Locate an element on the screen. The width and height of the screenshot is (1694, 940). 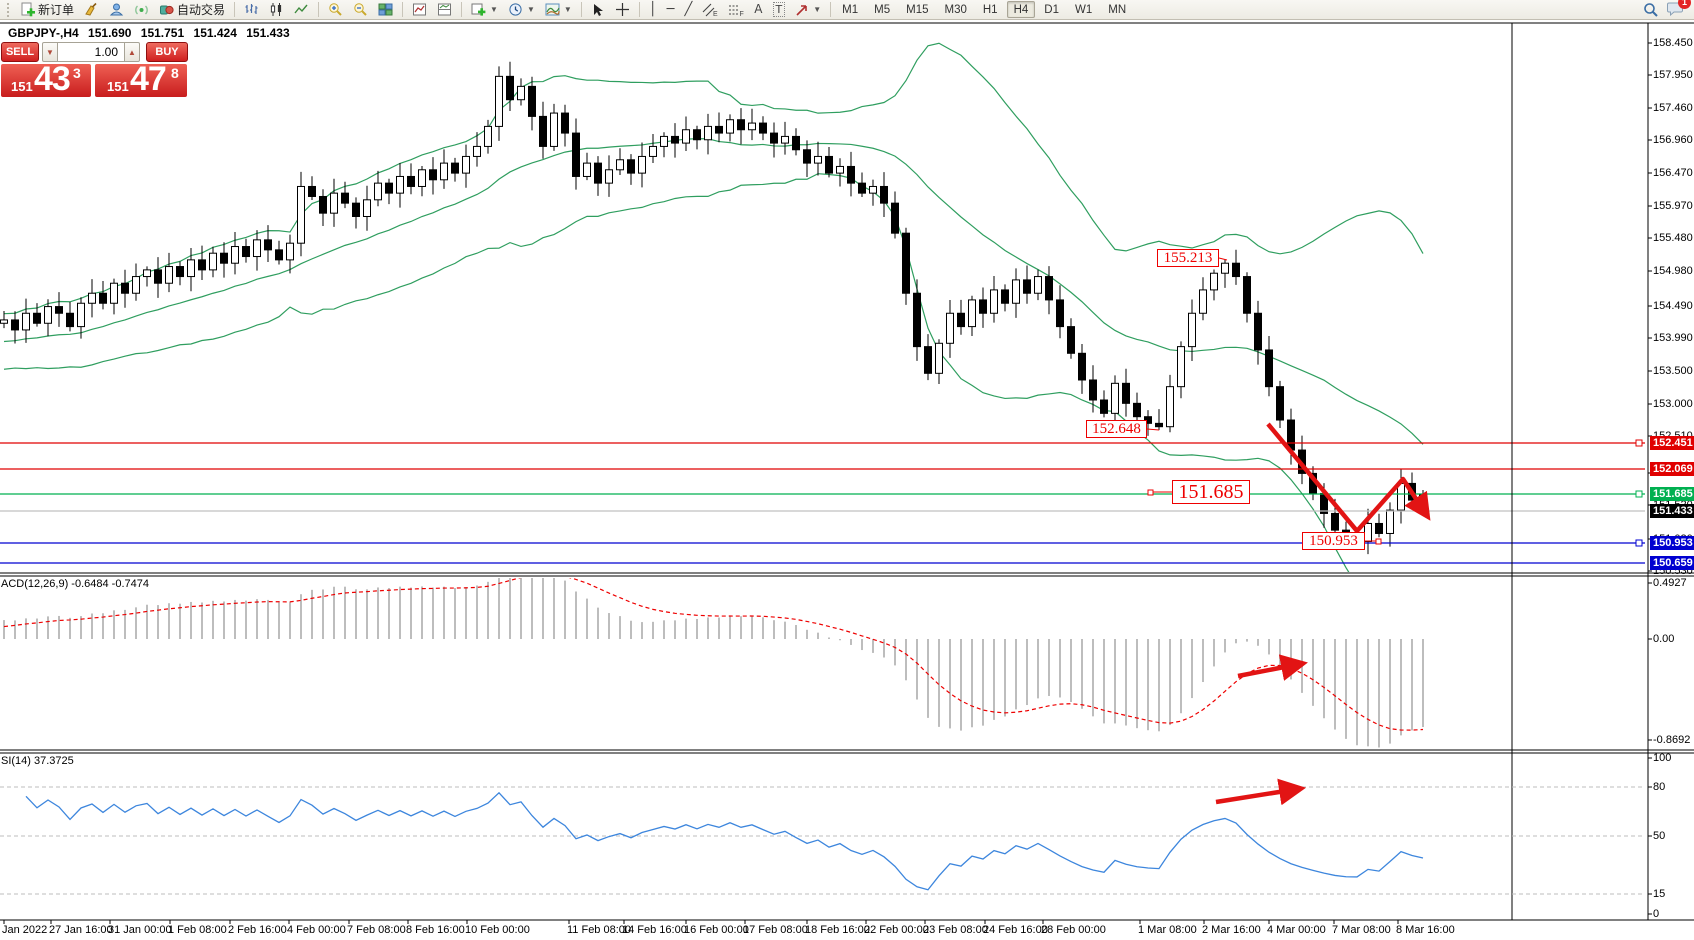
bar-chart-button is located at coordinates (251, 10).